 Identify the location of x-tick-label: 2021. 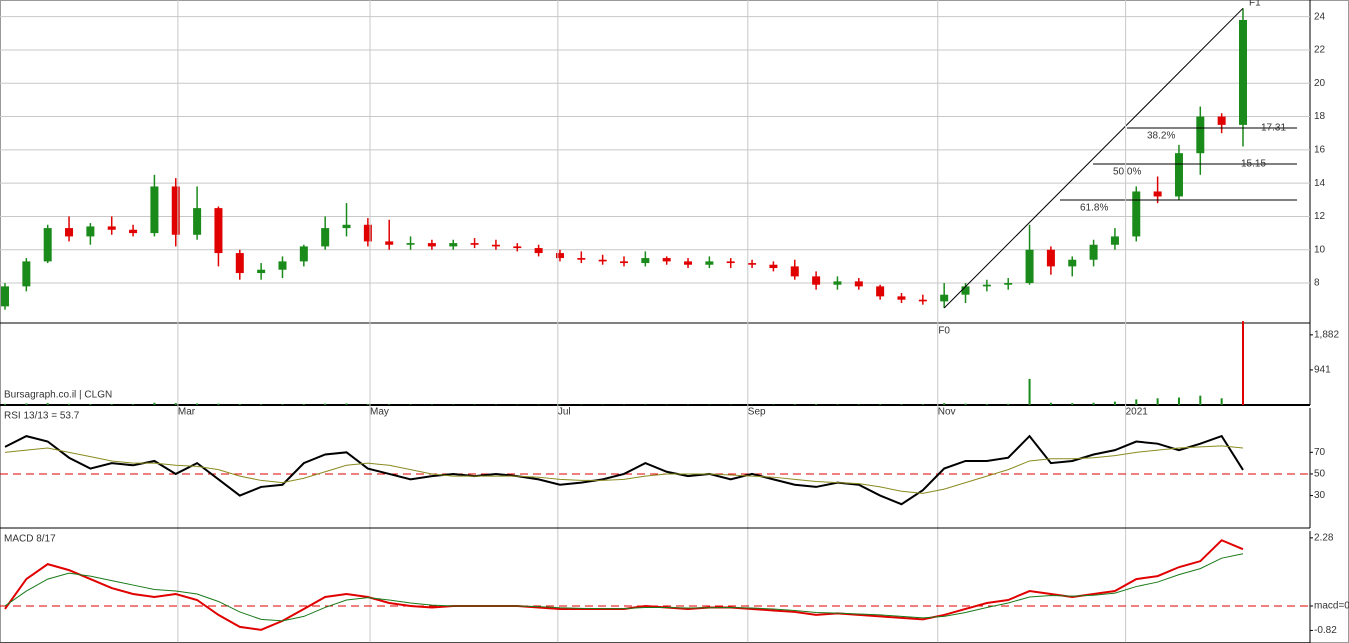
(1137, 412).